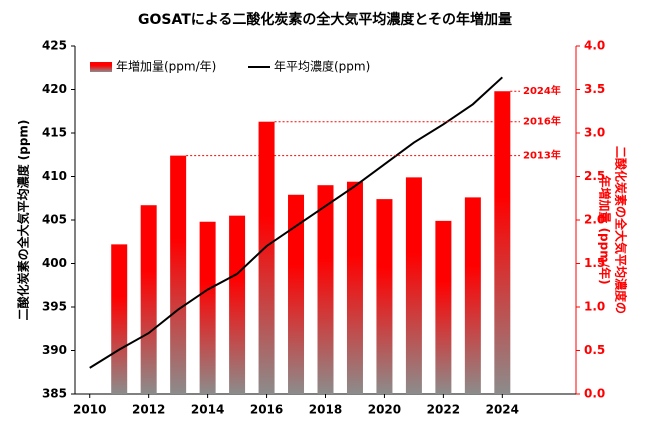 Image resolution: width=650 pixels, height=428 pixels. Describe the element at coordinates (384, 410) in the screenshot. I see `x-tick-label: 2020` at that location.